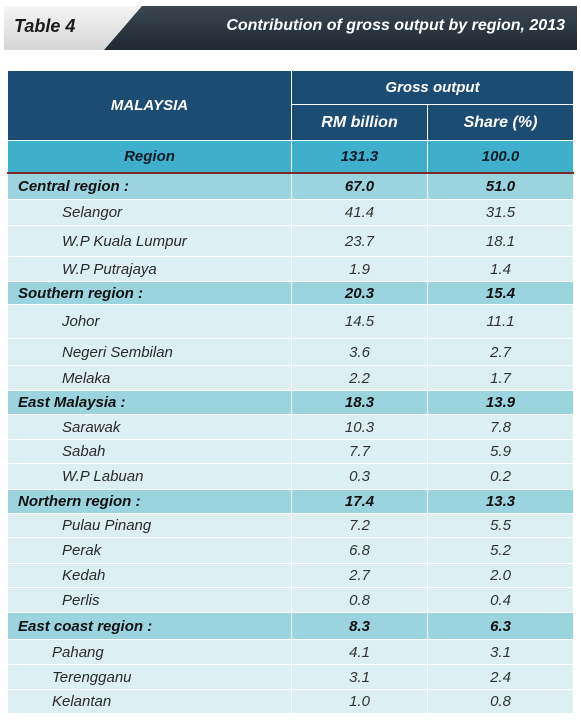 This screenshot has width=581, height=722. I want to click on state-value: 23.7, so click(359, 241).